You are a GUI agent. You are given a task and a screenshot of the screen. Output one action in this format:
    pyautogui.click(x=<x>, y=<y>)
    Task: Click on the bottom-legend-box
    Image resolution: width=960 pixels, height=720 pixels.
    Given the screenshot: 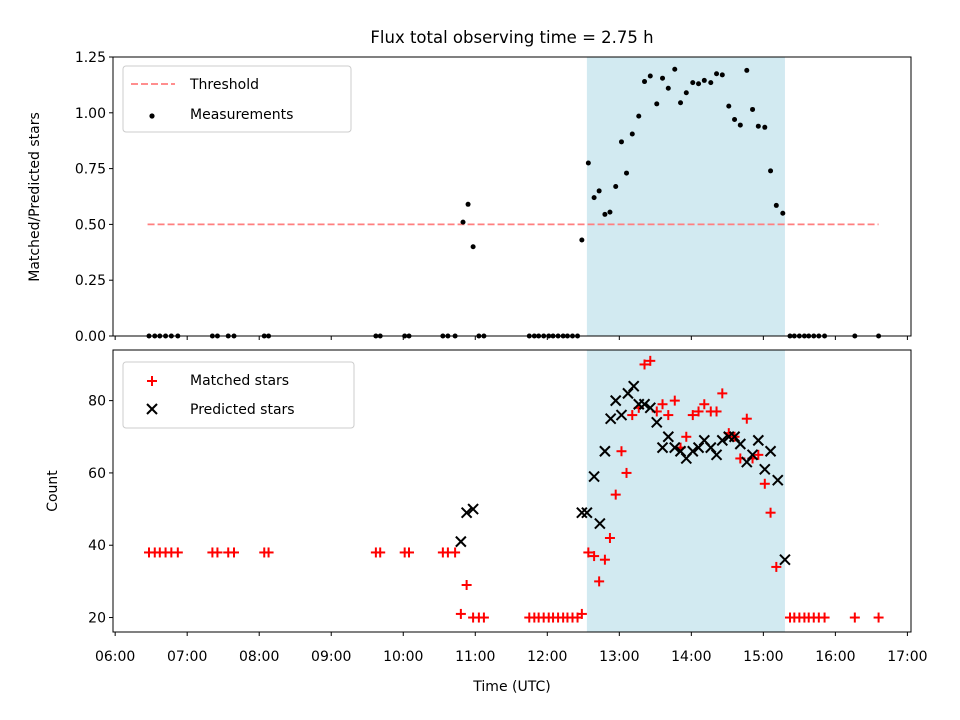 What is the action you would take?
    pyautogui.click(x=238, y=395)
    